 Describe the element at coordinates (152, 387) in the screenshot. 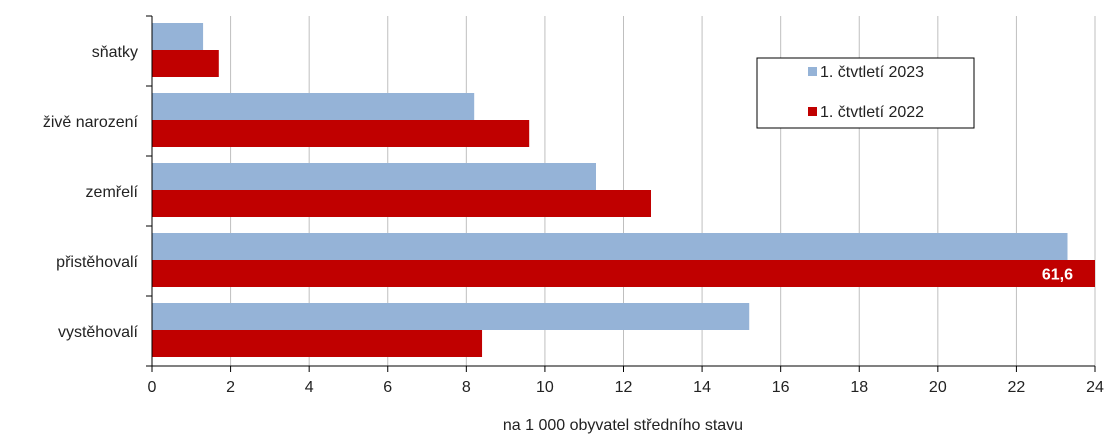

I see `x-tick-label: 0` at that location.